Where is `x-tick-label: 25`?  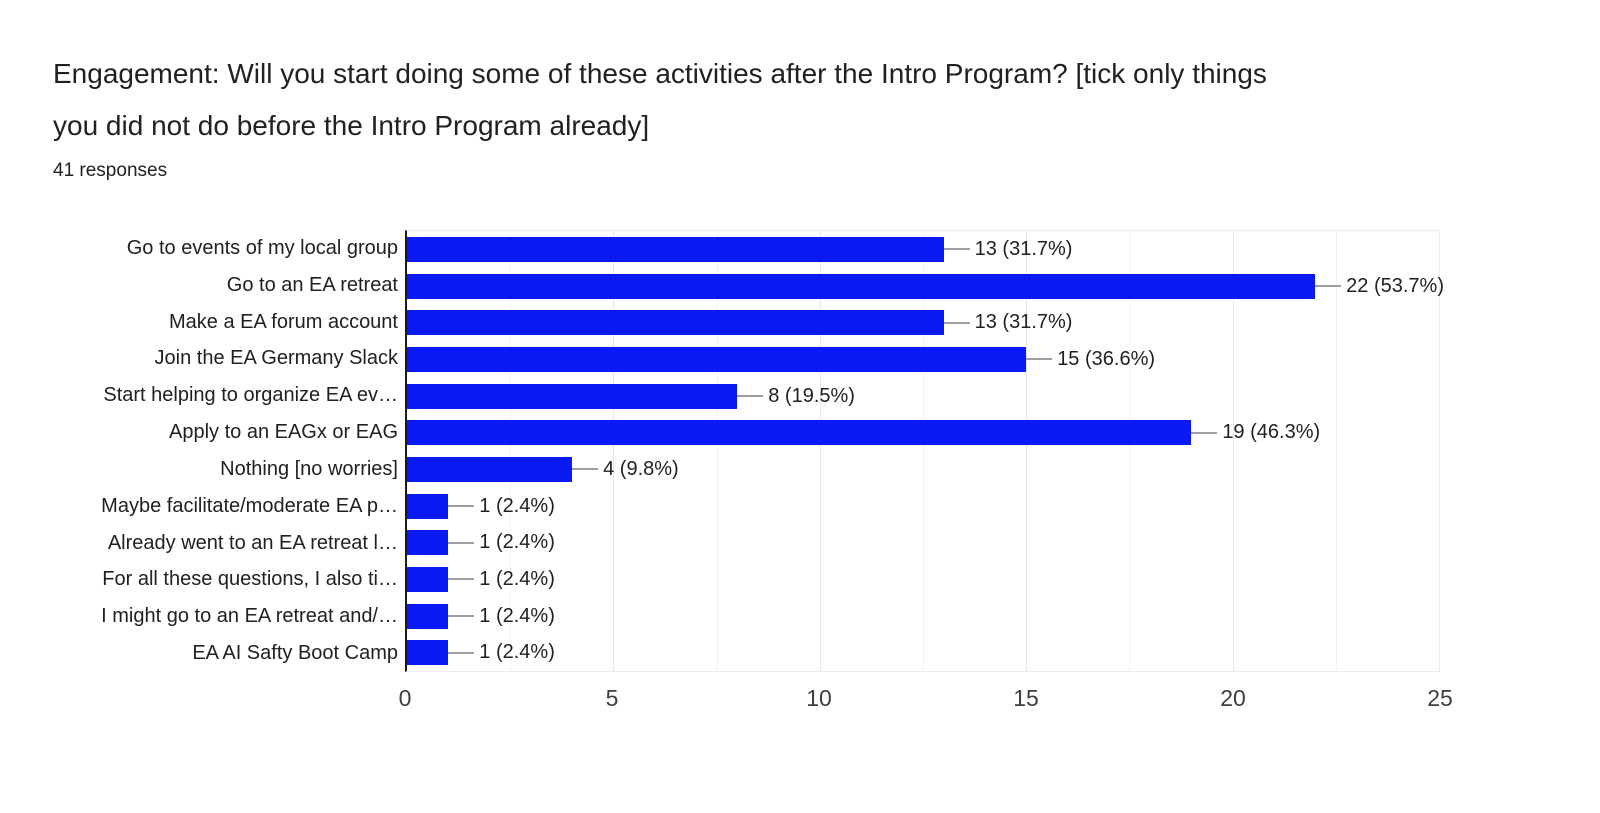 x-tick-label: 25 is located at coordinates (1440, 698).